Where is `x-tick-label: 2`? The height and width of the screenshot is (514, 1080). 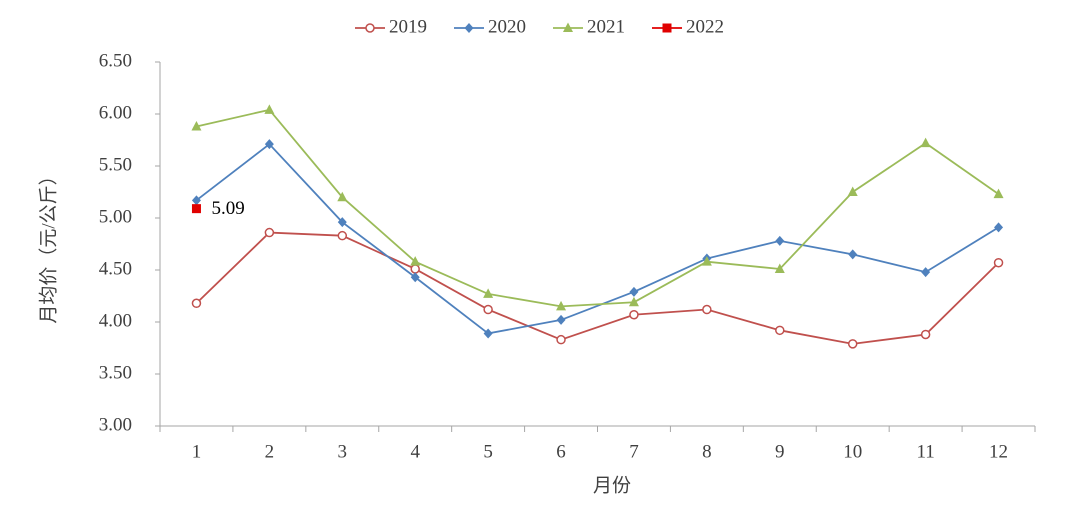 x-tick-label: 2 is located at coordinates (270, 451).